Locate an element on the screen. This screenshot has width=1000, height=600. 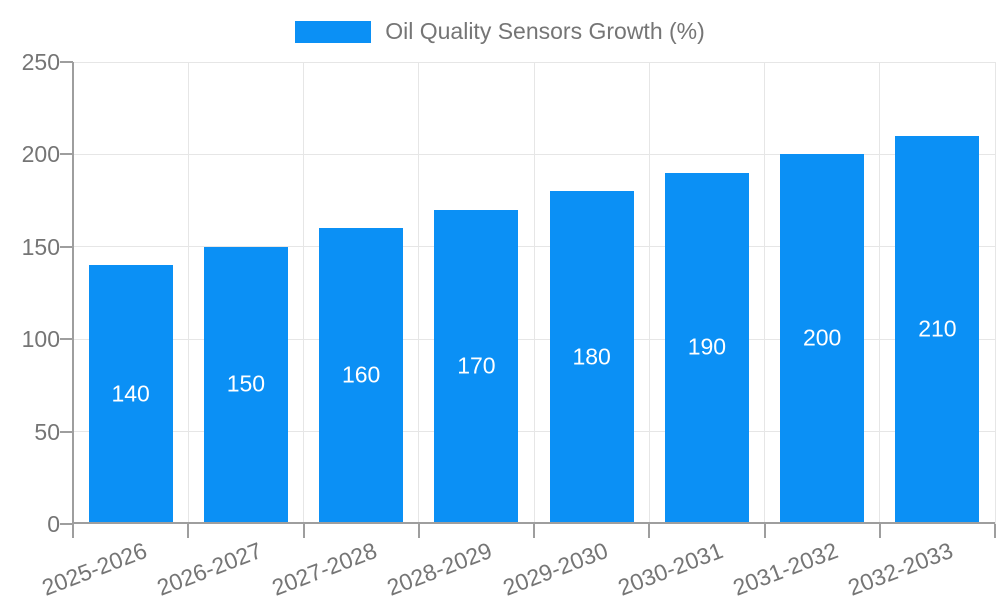
bar-2029-2030: 180 is located at coordinates (591, 356).